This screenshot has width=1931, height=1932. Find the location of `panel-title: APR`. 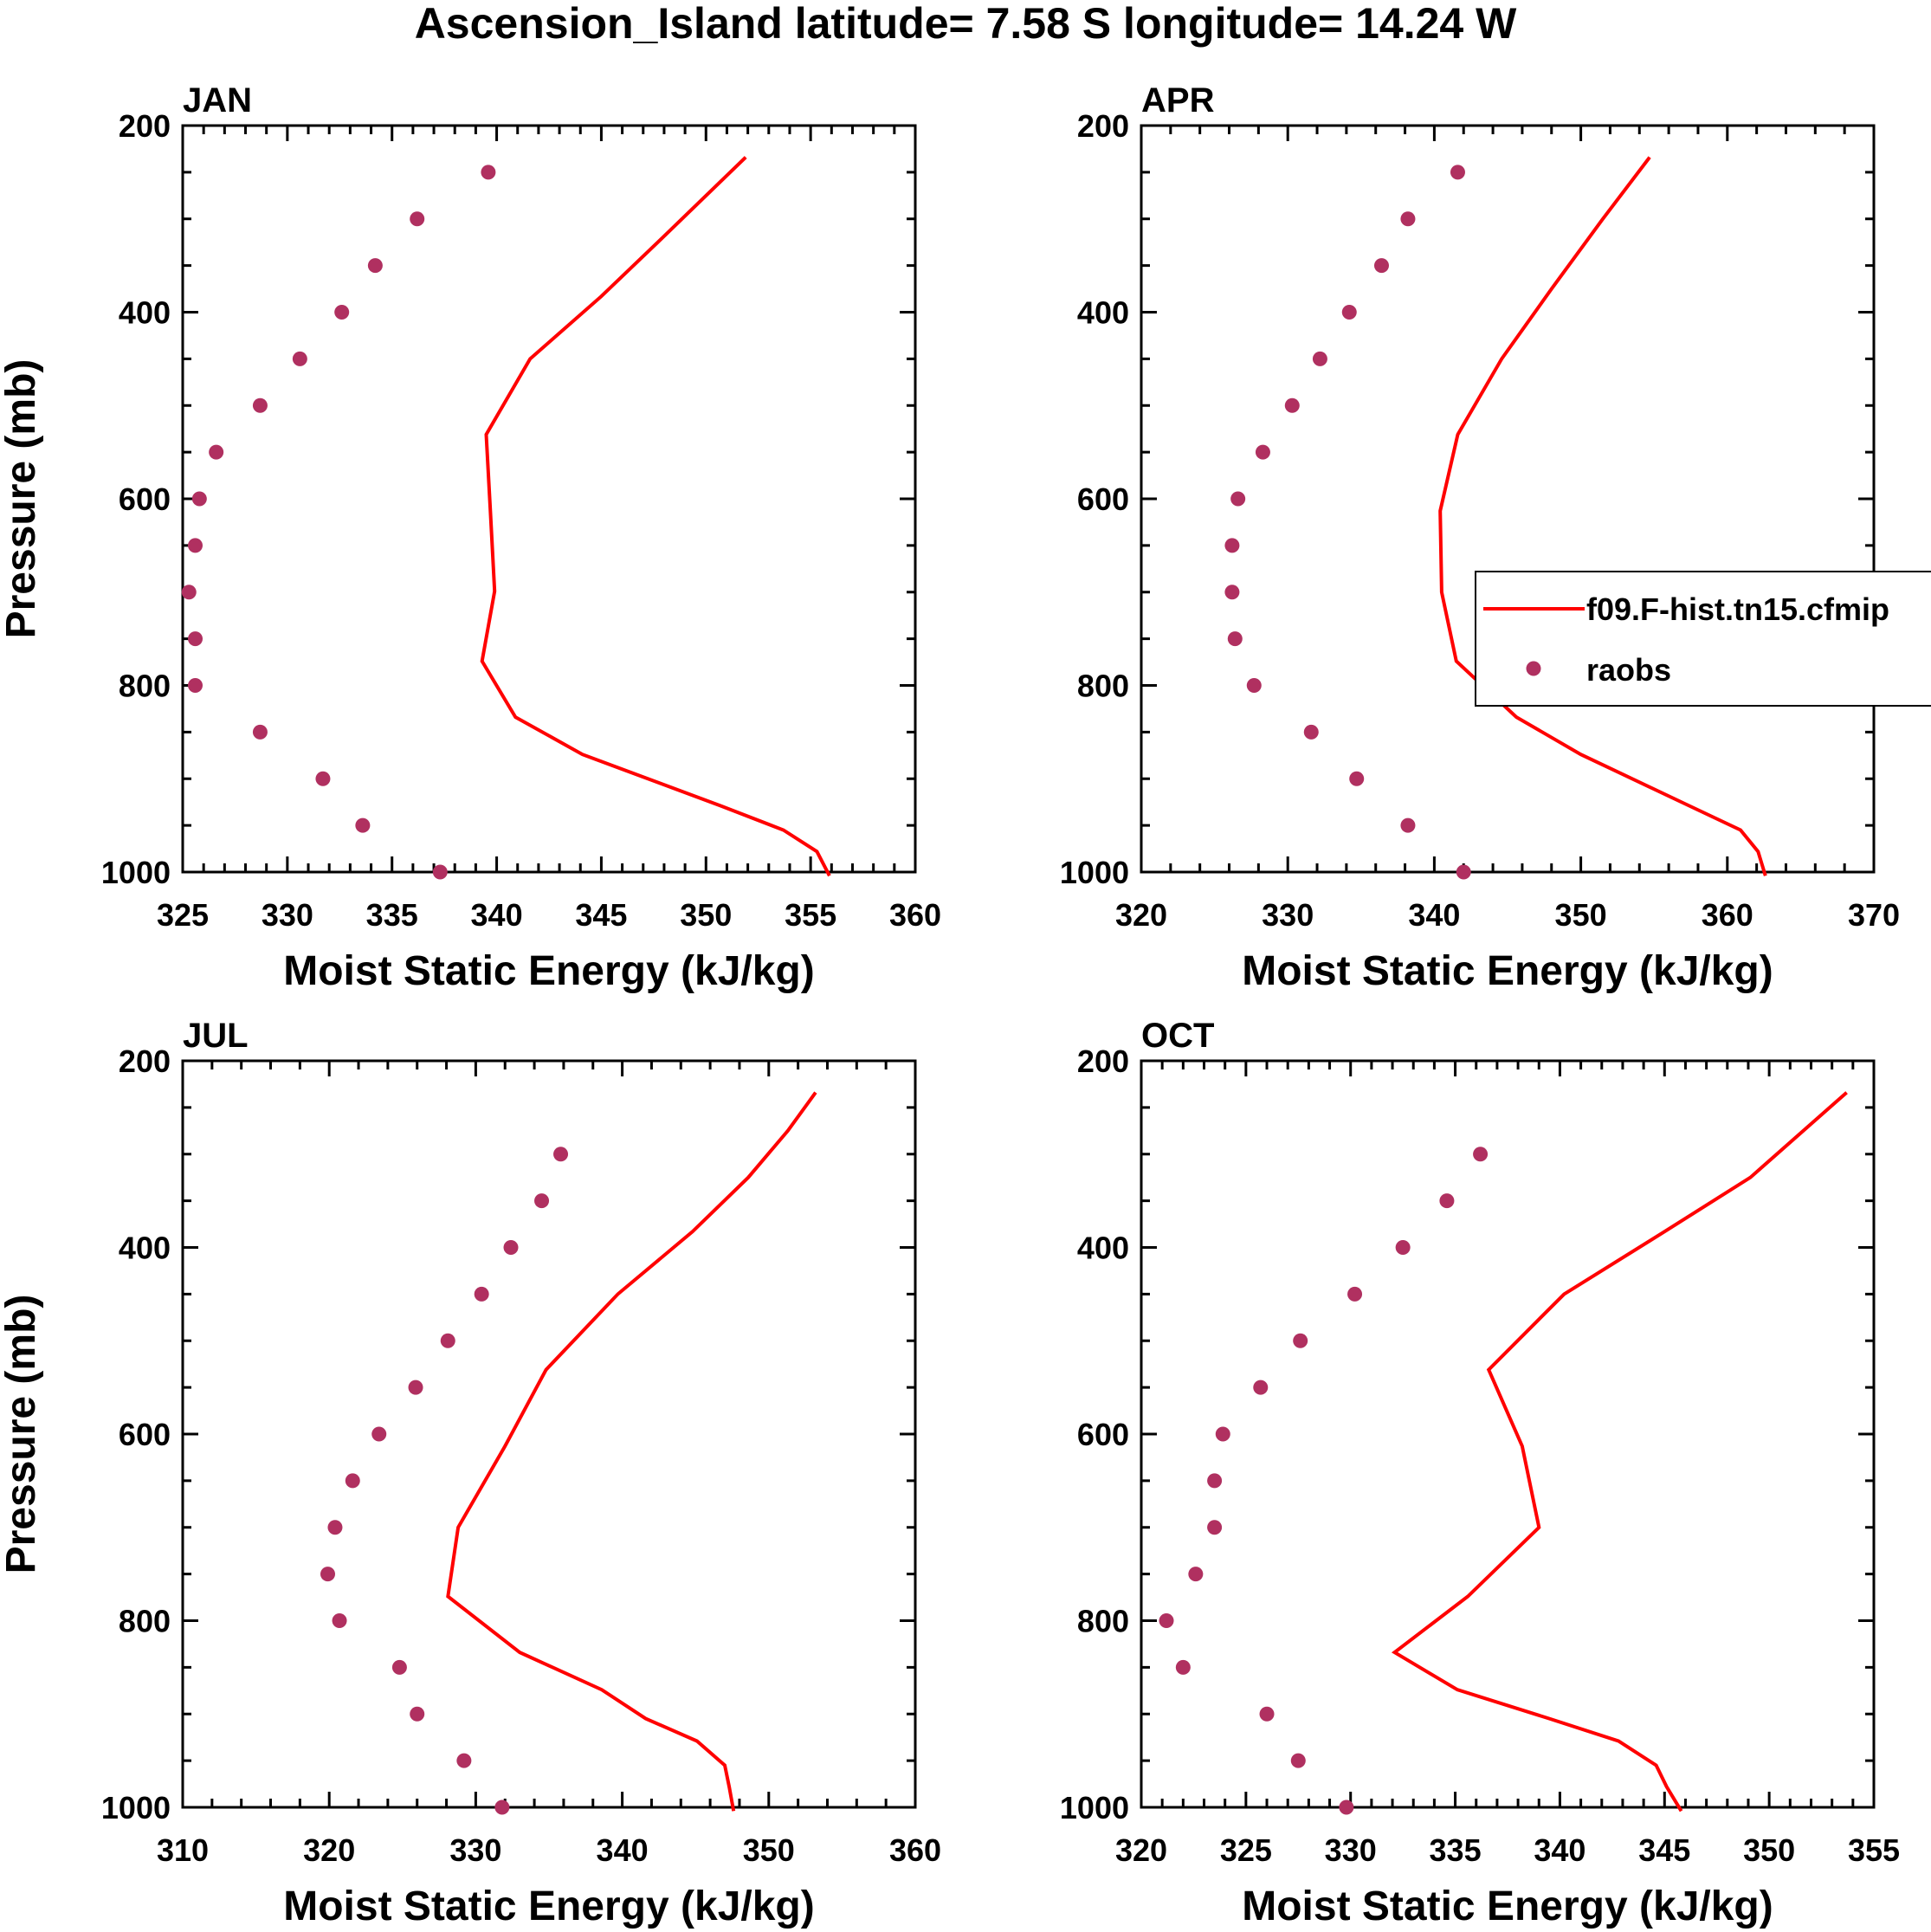

panel-title: APR is located at coordinates (1178, 100).